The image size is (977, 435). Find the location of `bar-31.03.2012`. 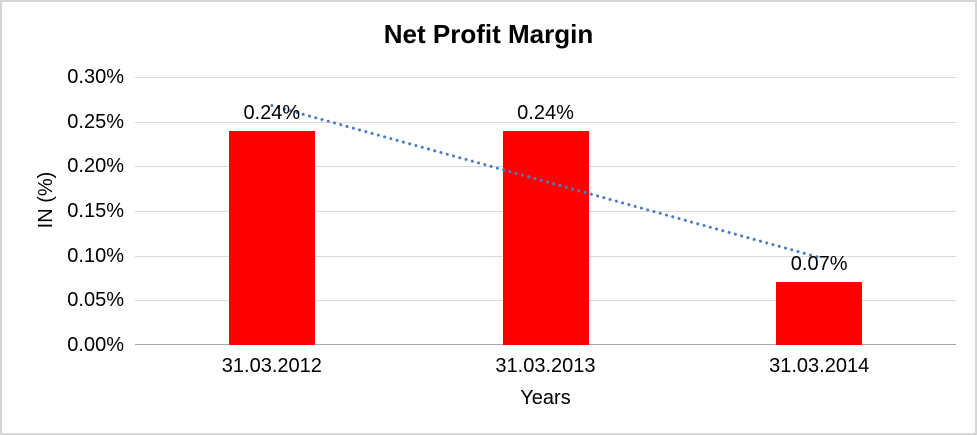

bar-31.03.2012 is located at coordinates (271, 237).